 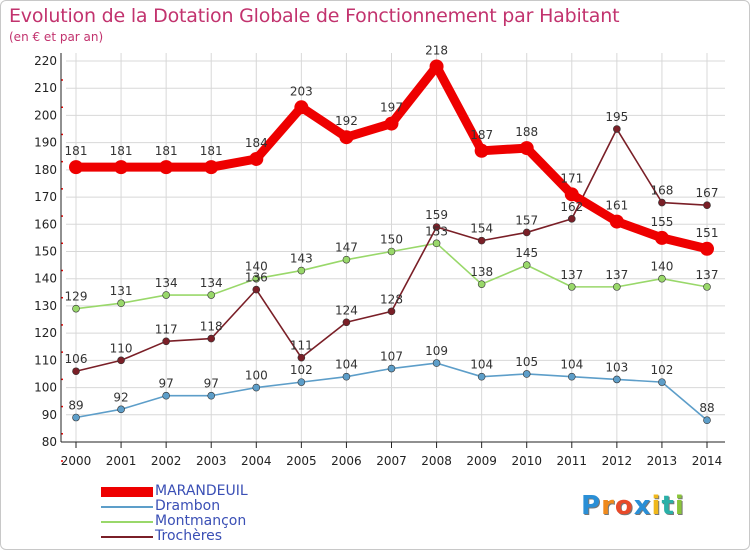 I want to click on data-label-montmancon: 131, so click(x=121, y=291).